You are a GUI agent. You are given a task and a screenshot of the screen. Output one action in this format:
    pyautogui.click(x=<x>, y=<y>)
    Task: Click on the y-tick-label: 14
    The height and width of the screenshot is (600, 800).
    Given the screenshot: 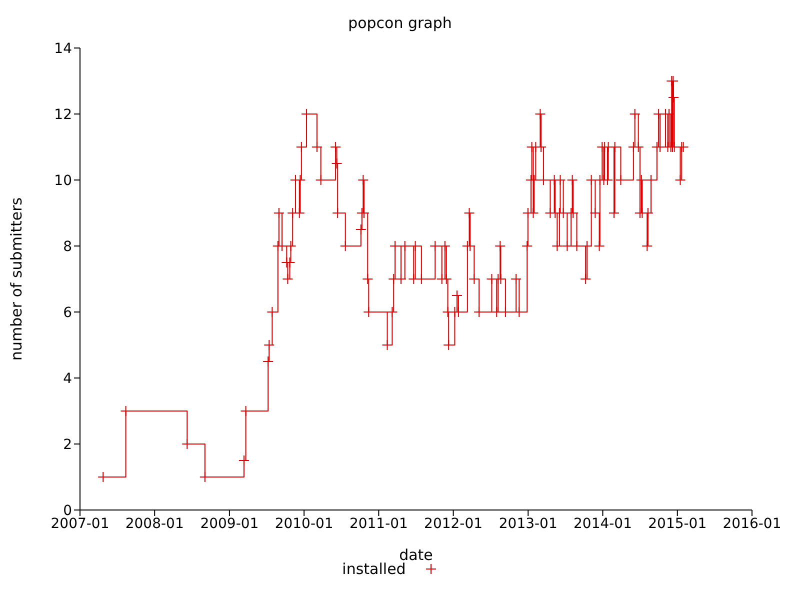 What is the action you would take?
    pyautogui.click(x=63, y=48)
    